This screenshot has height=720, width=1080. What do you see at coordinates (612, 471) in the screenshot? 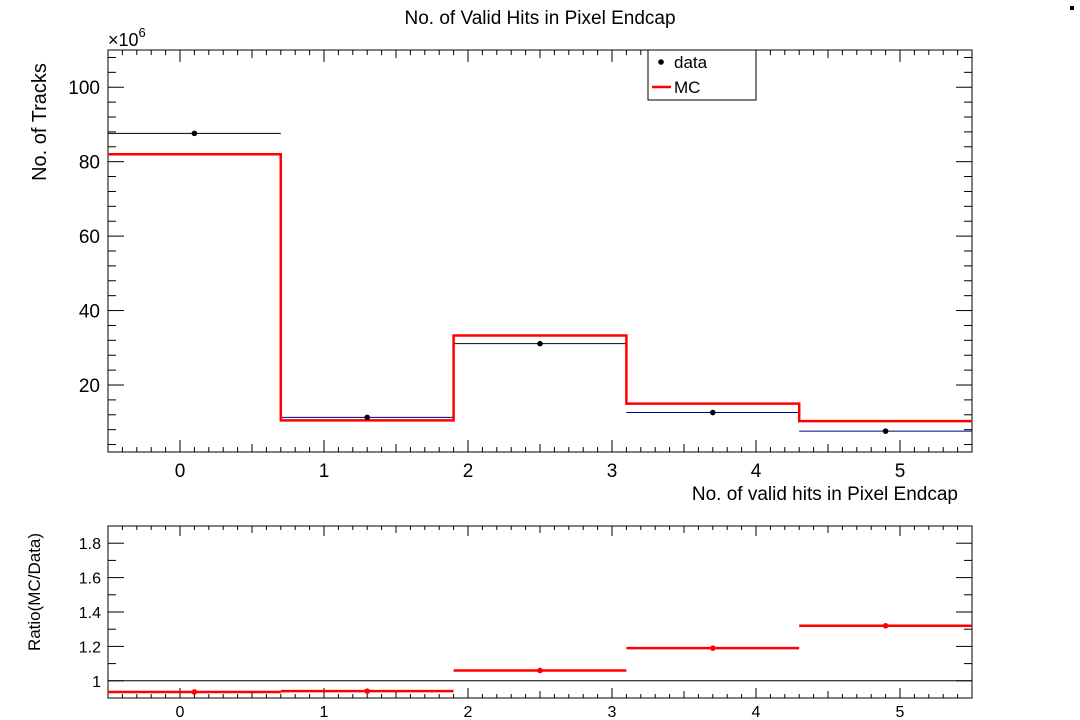
I see `x-tick-label: 3` at bounding box center [612, 471].